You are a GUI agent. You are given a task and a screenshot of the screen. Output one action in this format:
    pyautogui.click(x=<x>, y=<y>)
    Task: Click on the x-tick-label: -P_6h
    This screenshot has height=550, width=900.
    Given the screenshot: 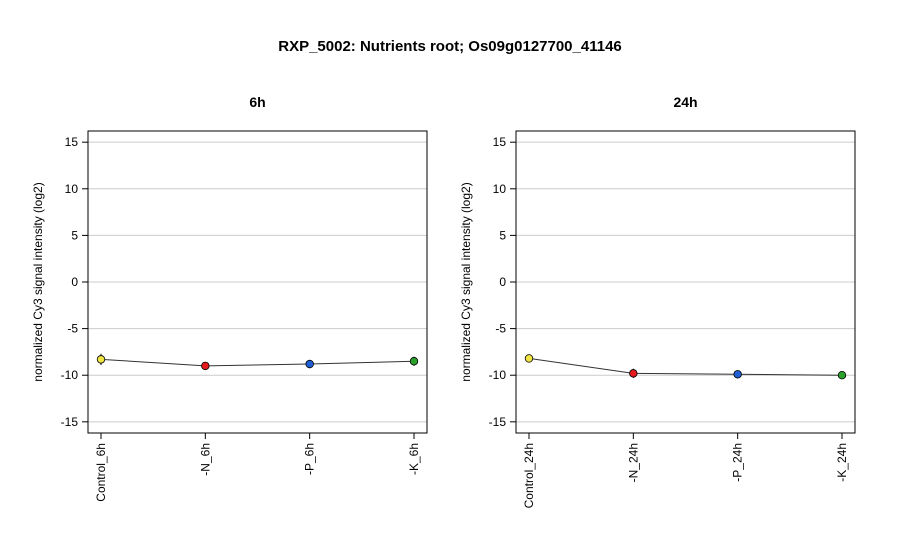 What is the action you would take?
    pyautogui.click(x=310, y=459)
    